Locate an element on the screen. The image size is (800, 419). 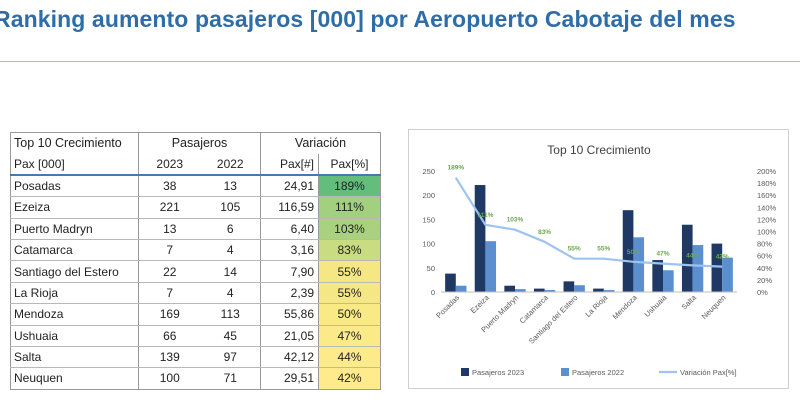
cell-pax-num: 116,59 is located at coordinates (289, 207).